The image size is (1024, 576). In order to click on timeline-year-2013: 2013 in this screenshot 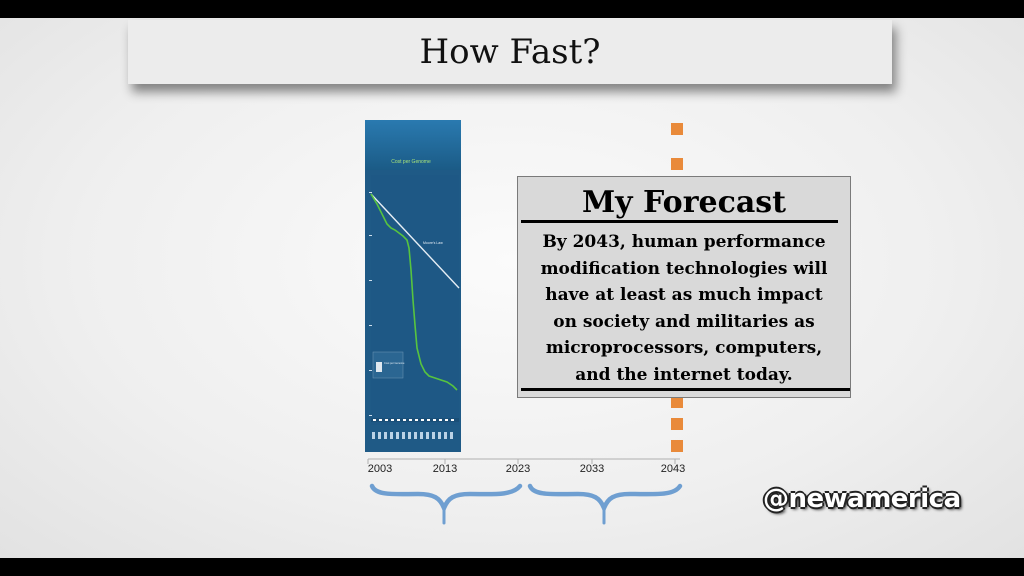, I will do `click(445, 469)`.